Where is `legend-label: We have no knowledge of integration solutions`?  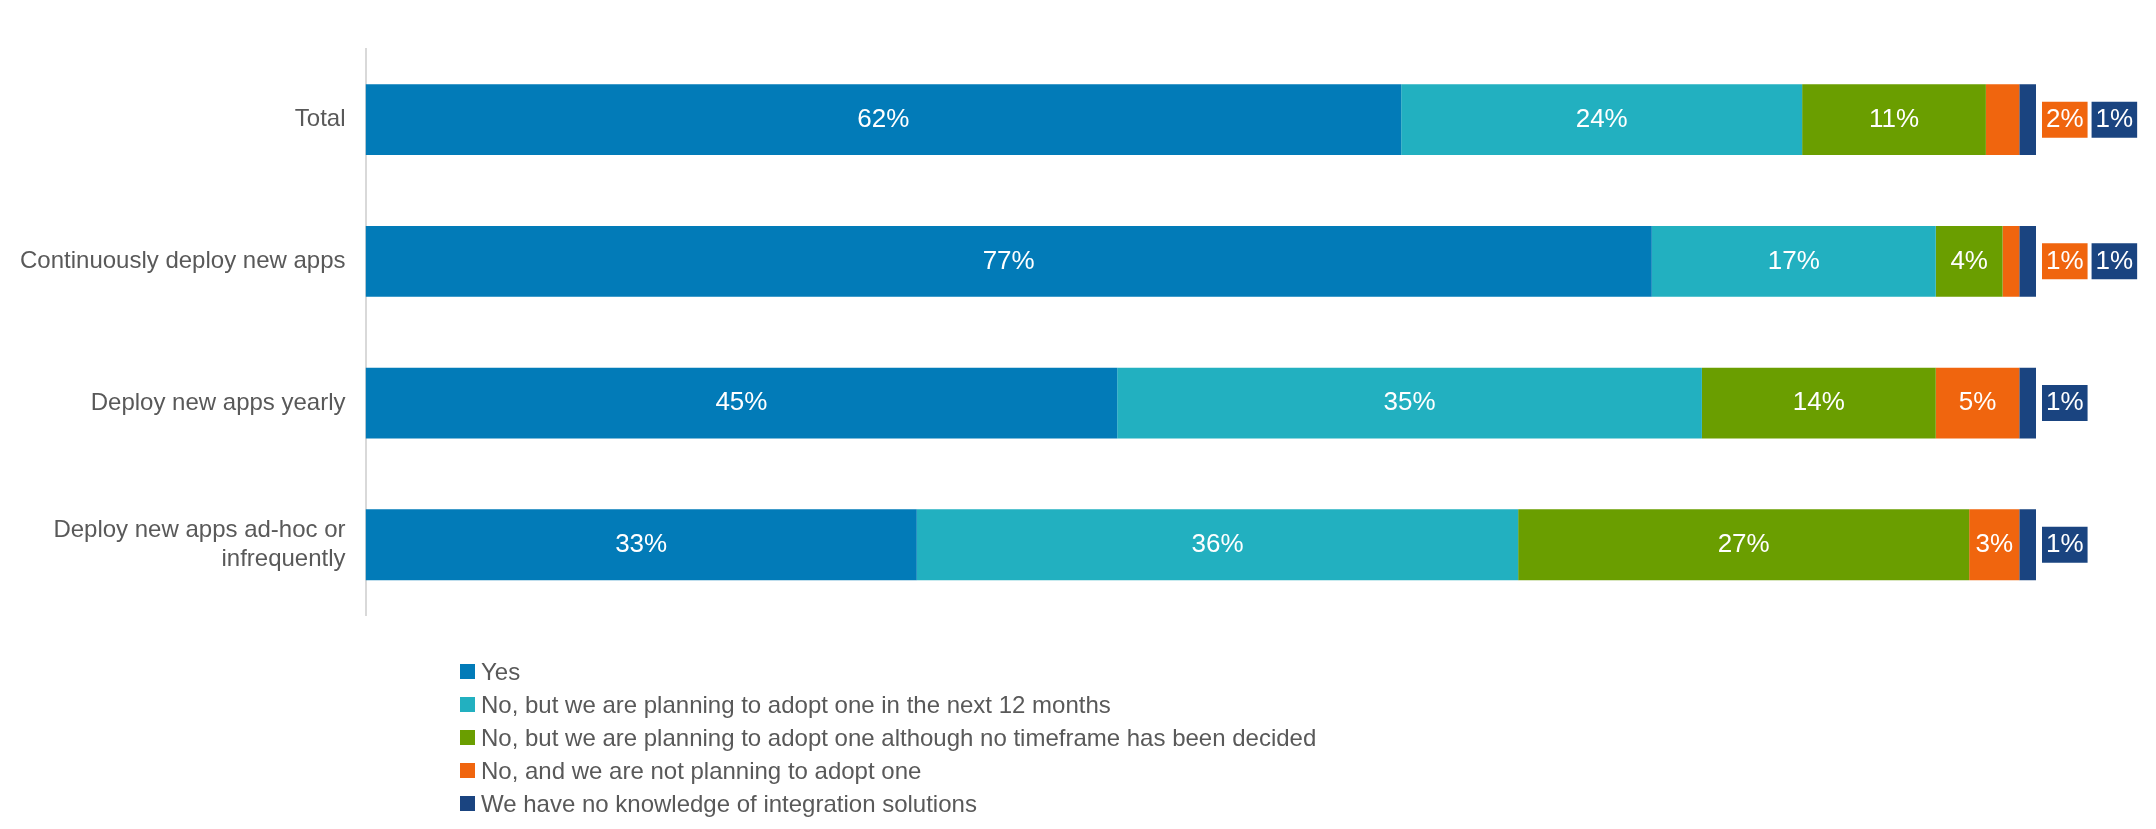 legend-label: We have no knowledge of integration solutions is located at coordinates (729, 804).